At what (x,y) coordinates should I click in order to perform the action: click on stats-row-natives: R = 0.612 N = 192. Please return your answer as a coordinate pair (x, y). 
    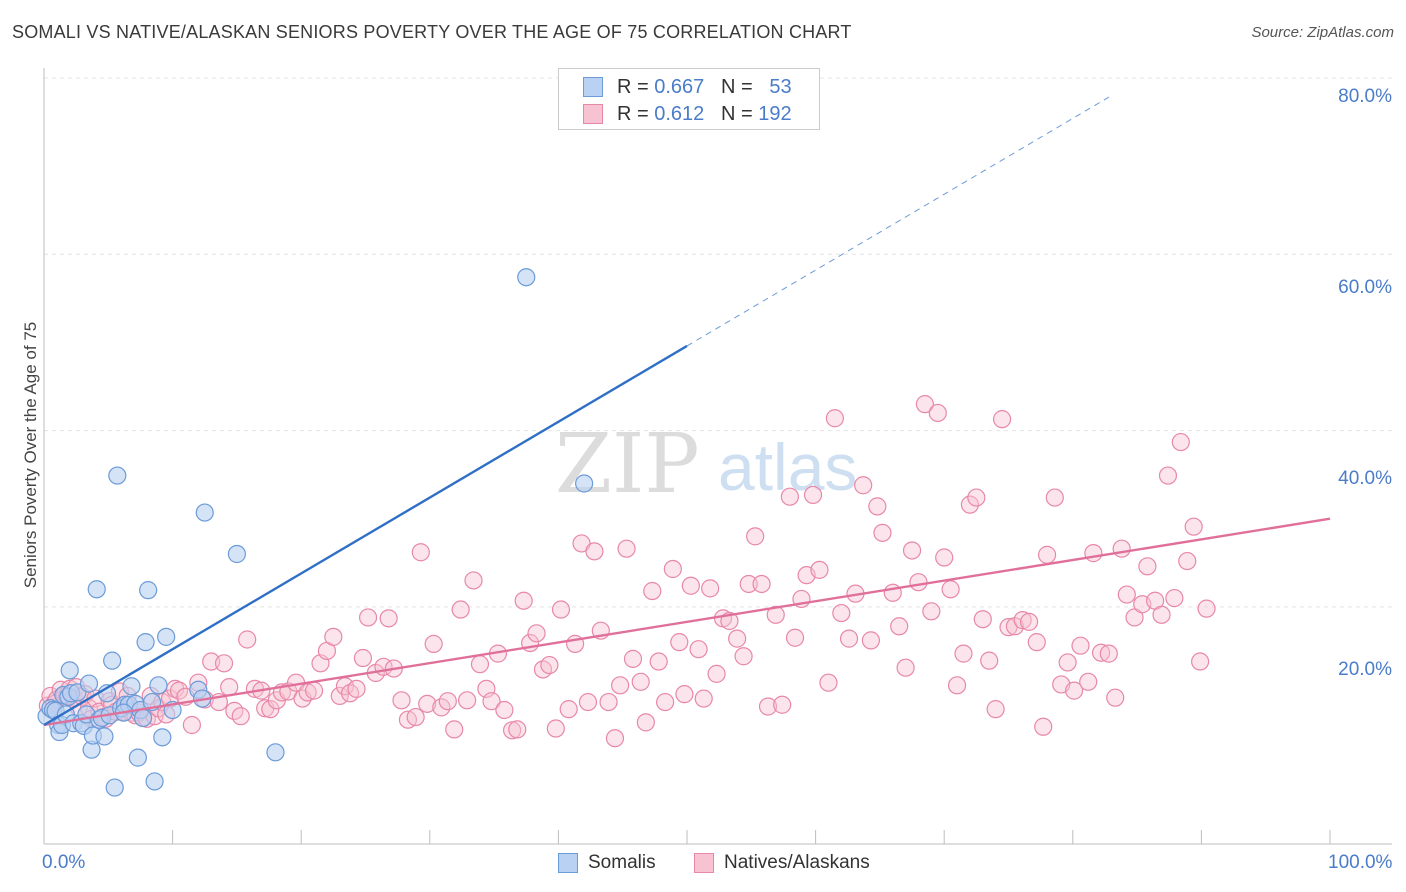
    Looking at the image, I should click on (687, 114).